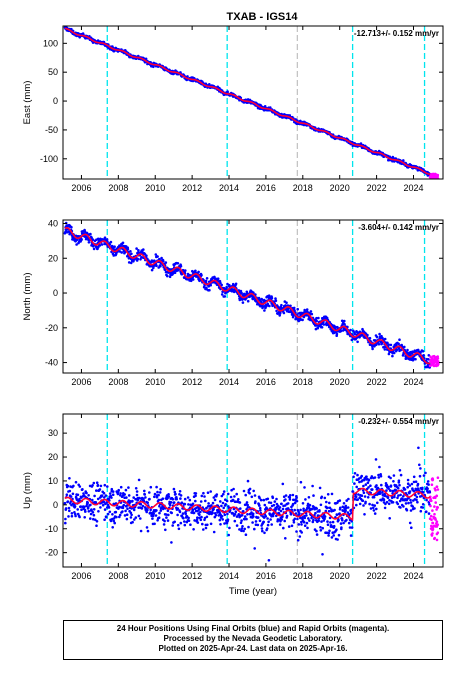  What do you see at coordinates (263, 17) in the screenshot?
I see `chart-title: TXAB - IGS14` at bounding box center [263, 17].